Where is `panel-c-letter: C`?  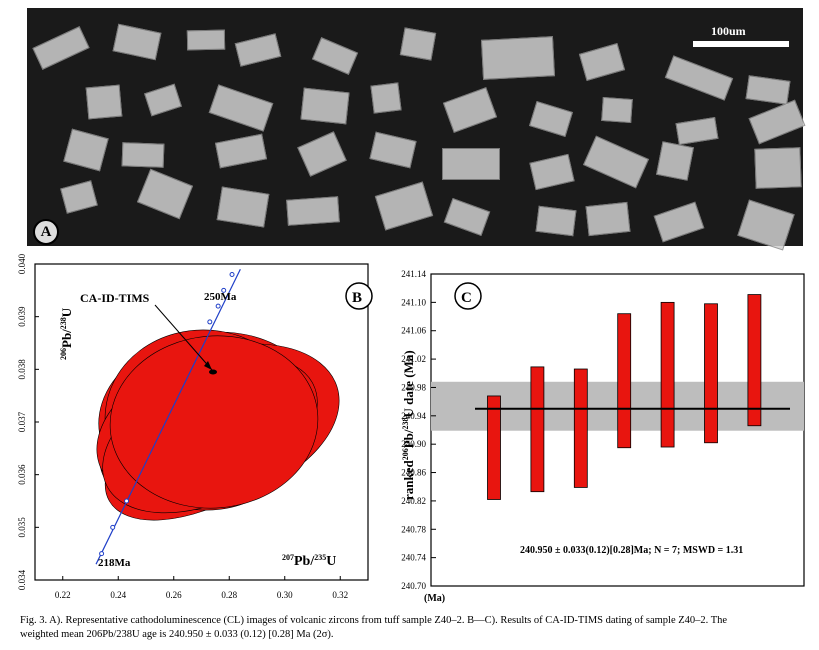
panel-c-letter: C is located at coordinates (466, 298).